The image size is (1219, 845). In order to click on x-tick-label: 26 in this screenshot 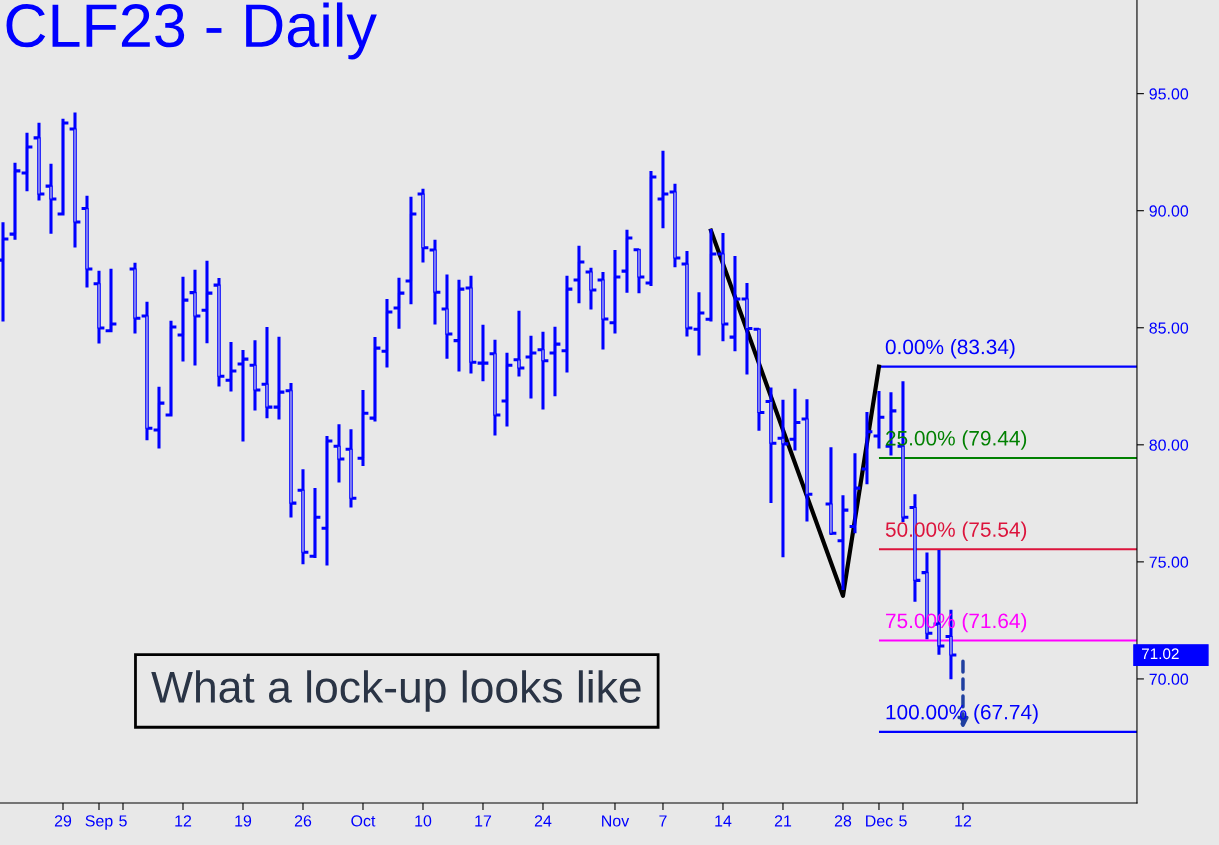, I will do `click(303, 821)`.